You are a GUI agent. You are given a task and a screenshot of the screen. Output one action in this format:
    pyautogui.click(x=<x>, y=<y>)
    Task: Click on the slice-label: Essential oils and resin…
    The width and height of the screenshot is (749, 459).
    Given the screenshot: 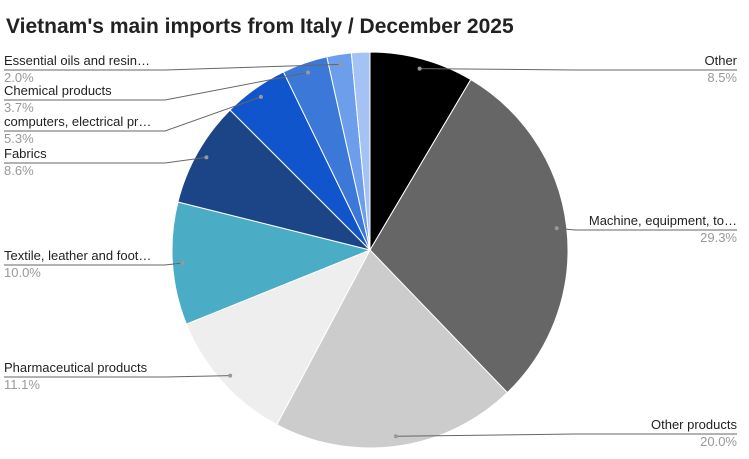 What is the action you would take?
    pyautogui.click(x=77, y=60)
    